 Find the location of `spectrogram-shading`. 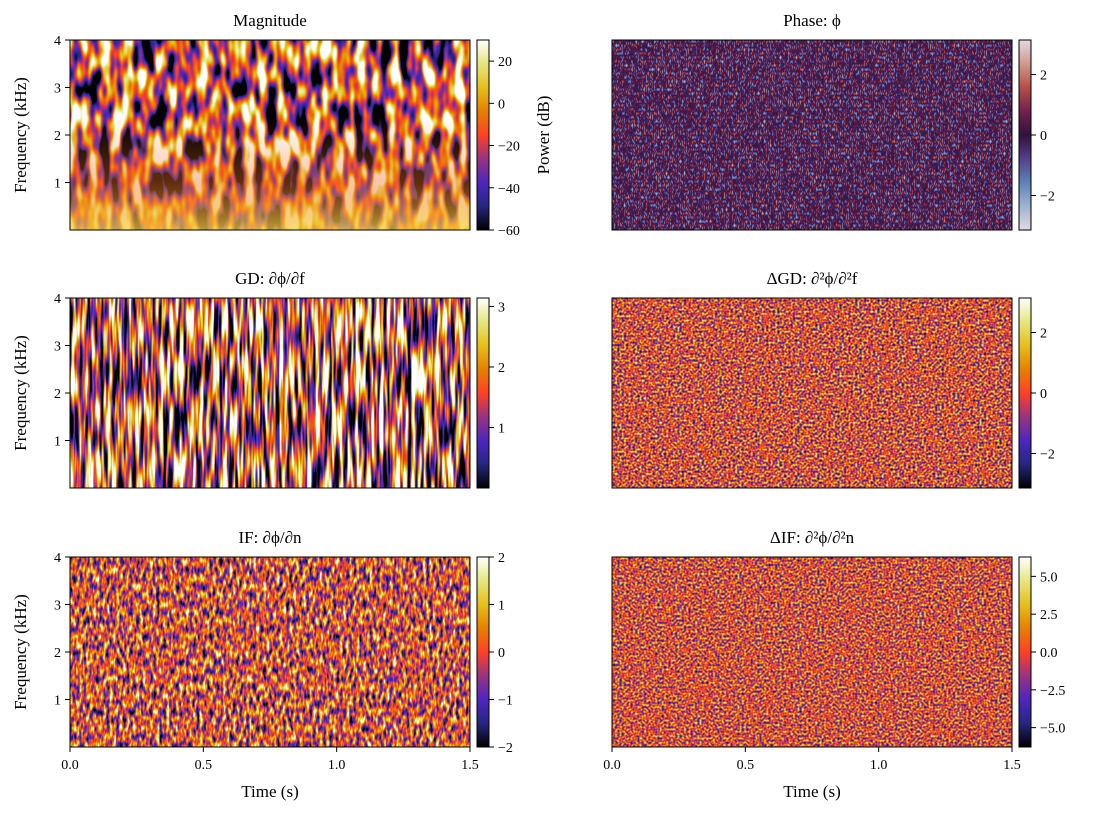

spectrogram-shading is located at coordinates (270, 135).